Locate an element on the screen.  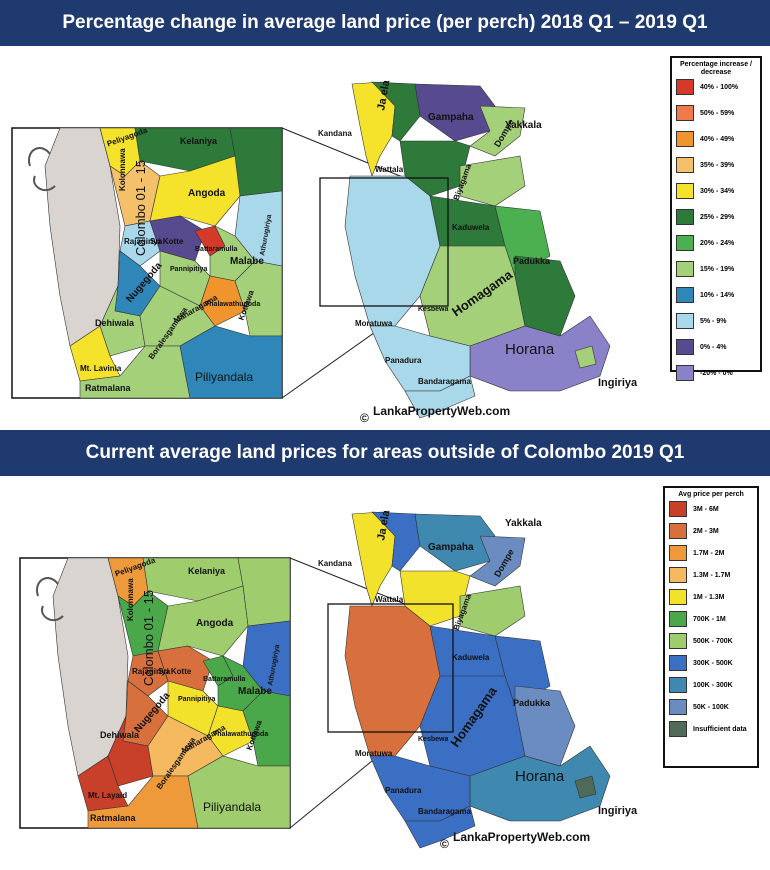
map2-region-inset-area is located at coordinates (392, 681).